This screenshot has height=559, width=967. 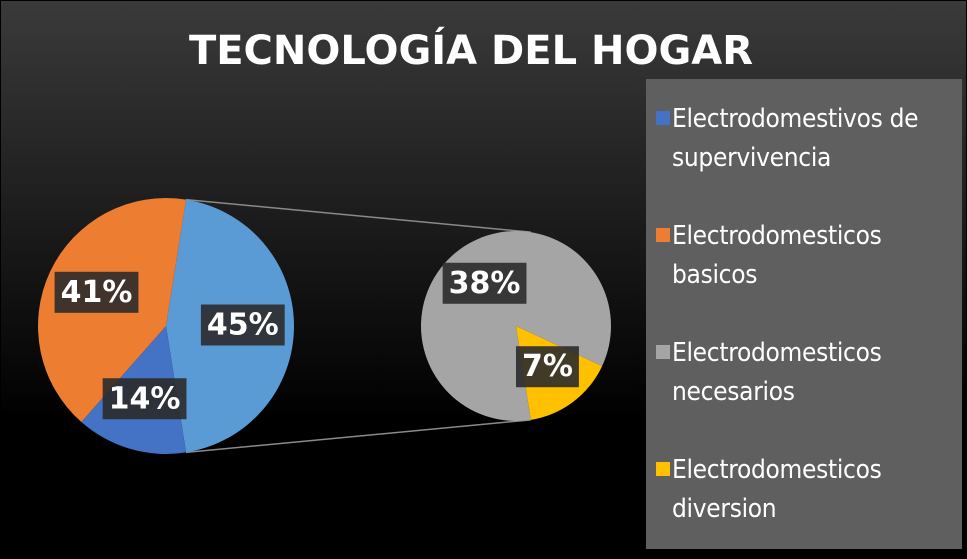 What do you see at coordinates (795, 138) in the screenshot?
I see `legend-label: Electrodomestivos de supervivencia` at bounding box center [795, 138].